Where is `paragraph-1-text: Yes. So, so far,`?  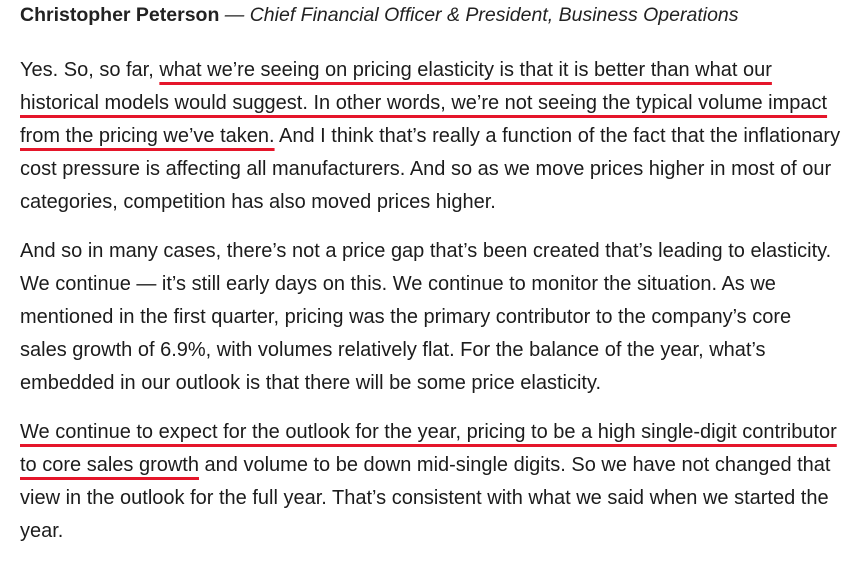
paragraph-1-text: Yes. So, so far, is located at coordinates (90, 70).